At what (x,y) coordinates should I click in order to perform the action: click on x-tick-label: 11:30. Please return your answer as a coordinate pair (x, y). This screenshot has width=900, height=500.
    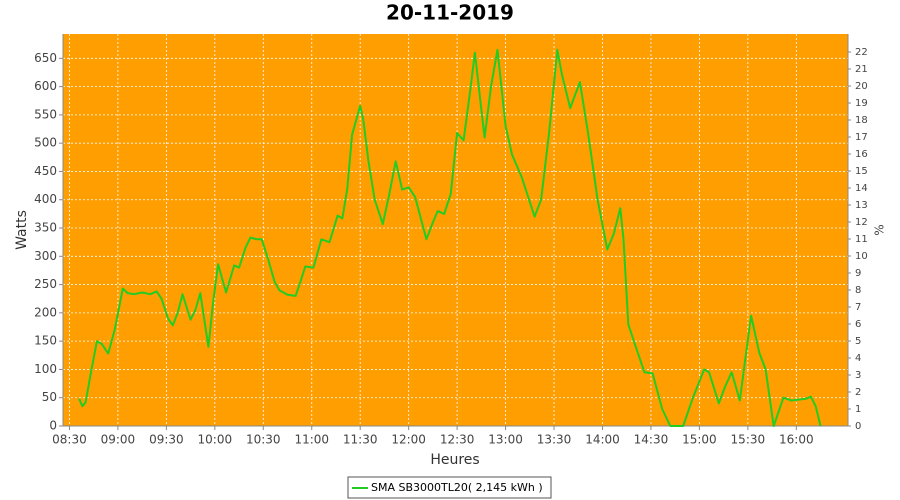
    Looking at the image, I should click on (360, 440).